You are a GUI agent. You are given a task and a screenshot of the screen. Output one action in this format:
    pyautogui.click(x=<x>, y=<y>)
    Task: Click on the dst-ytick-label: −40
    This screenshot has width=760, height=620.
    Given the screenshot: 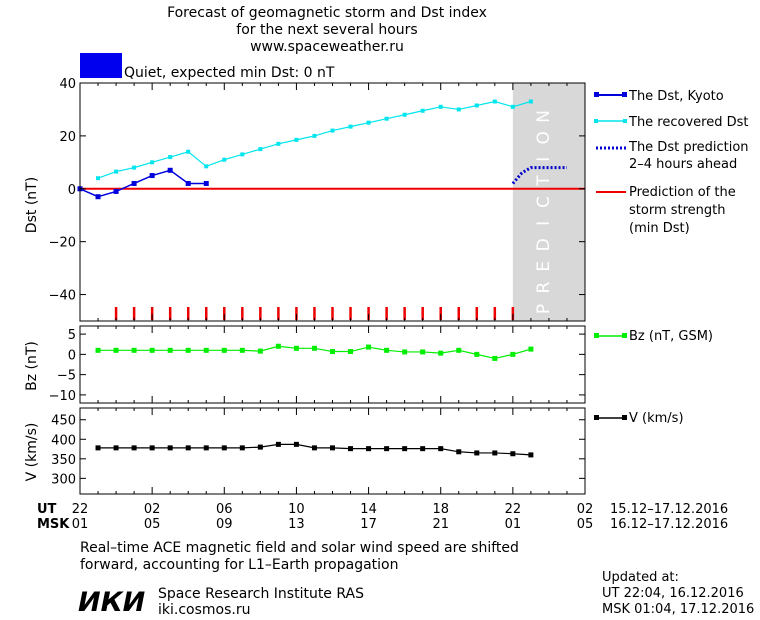 What is the action you would take?
    pyautogui.click(x=62, y=296)
    